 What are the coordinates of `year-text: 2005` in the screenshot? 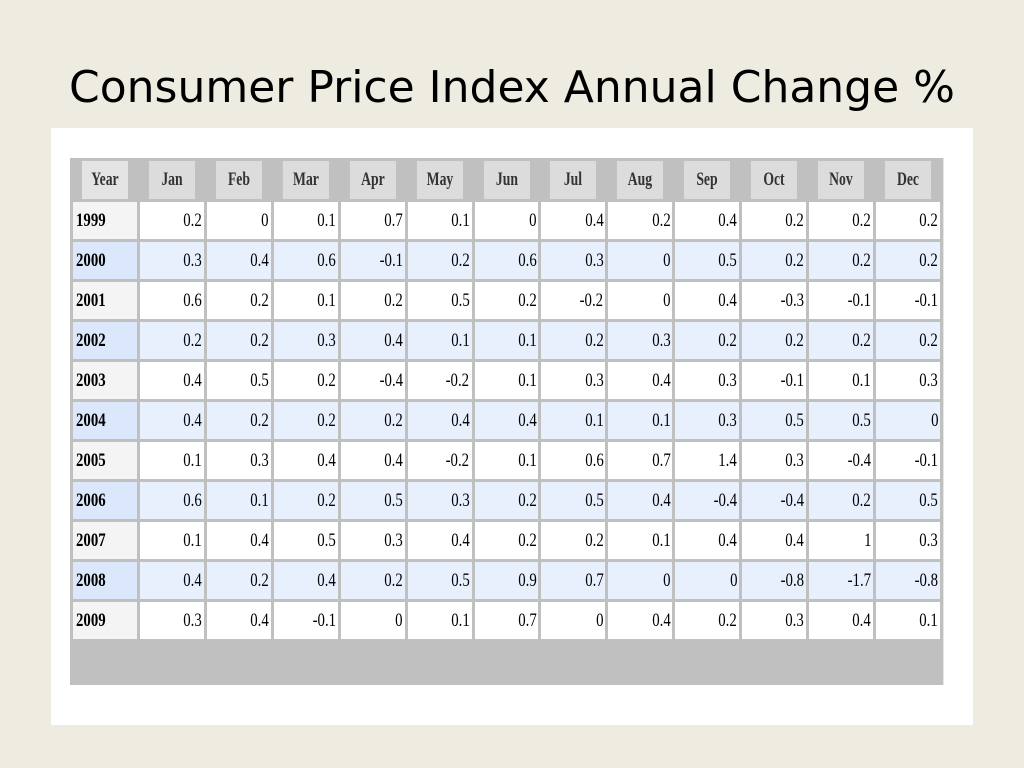 It's located at (91, 460).